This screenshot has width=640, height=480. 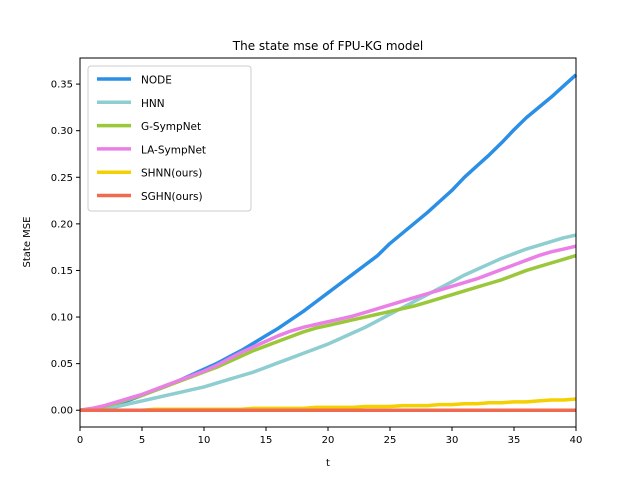 I want to click on x-tick-label: 40, so click(x=576, y=440).